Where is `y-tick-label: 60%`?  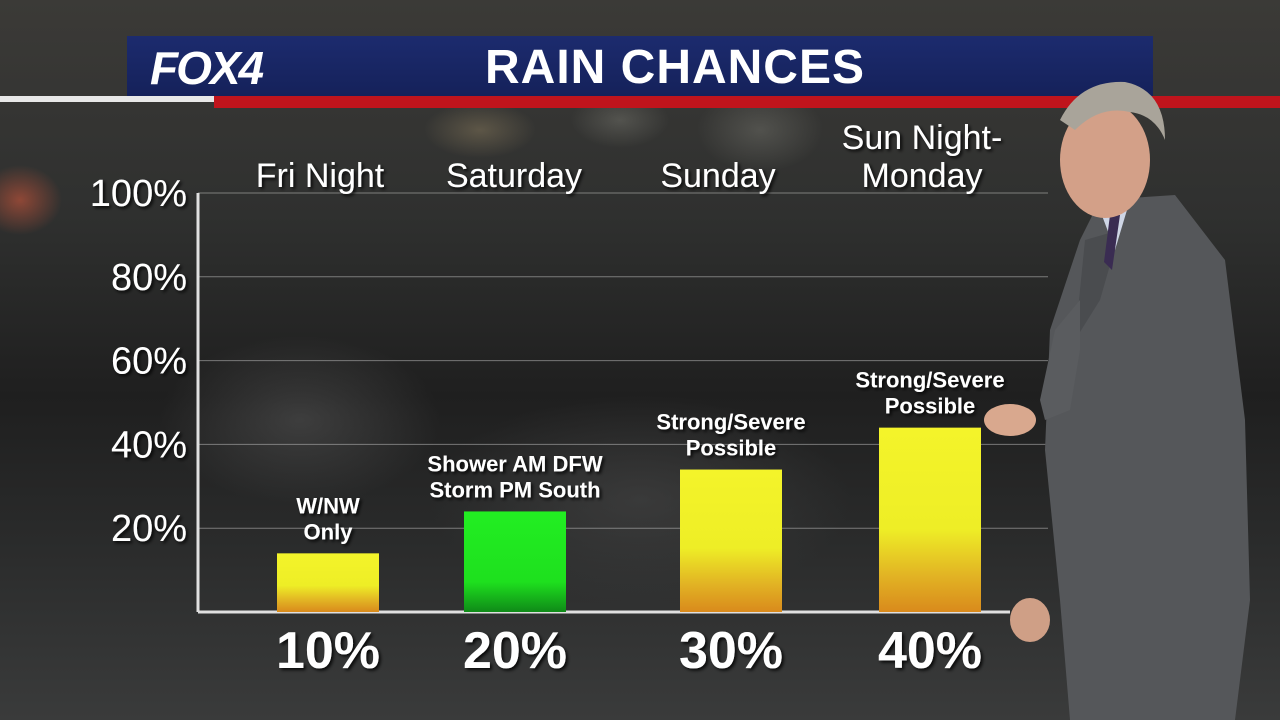 y-tick-label: 60% is located at coordinates (149, 362).